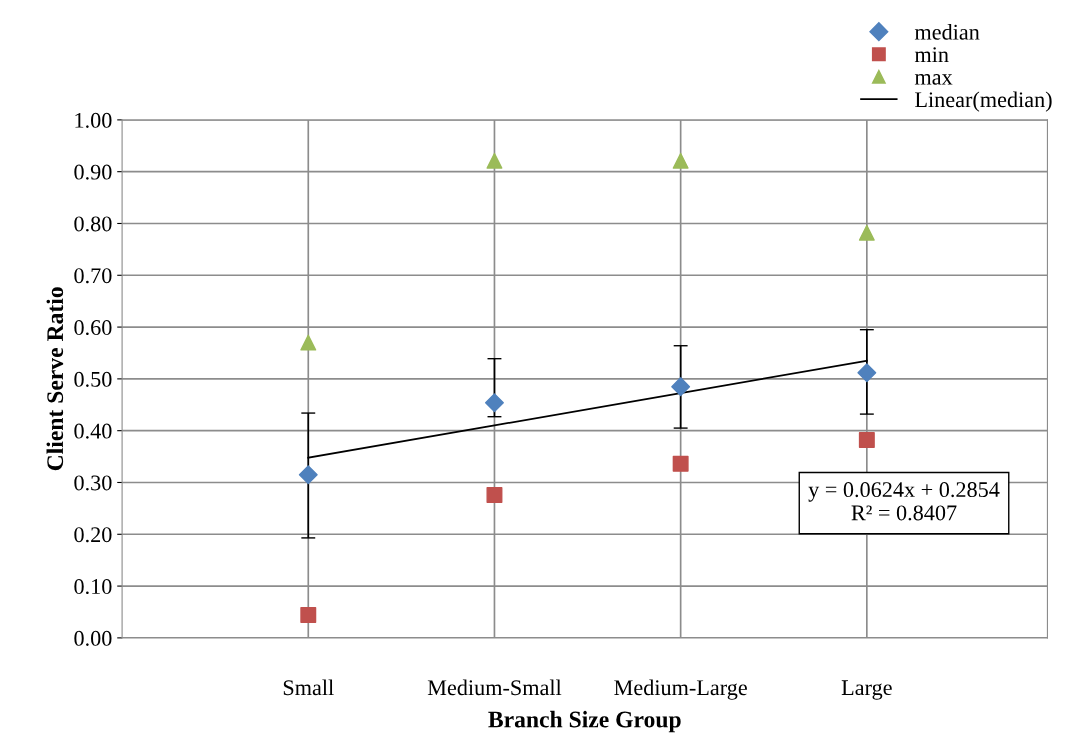 The width and height of the screenshot is (1071, 740). I want to click on y-tick-label: 0.10, so click(93, 587).